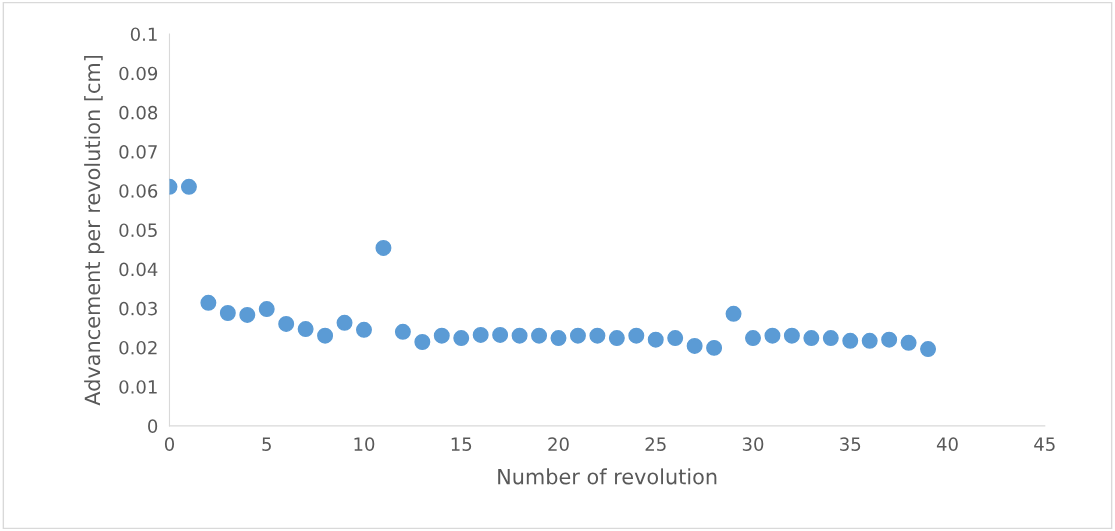 The height and width of the screenshot is (531, 1115). I want to click on x-tick-label: 0, so click(169, 444).